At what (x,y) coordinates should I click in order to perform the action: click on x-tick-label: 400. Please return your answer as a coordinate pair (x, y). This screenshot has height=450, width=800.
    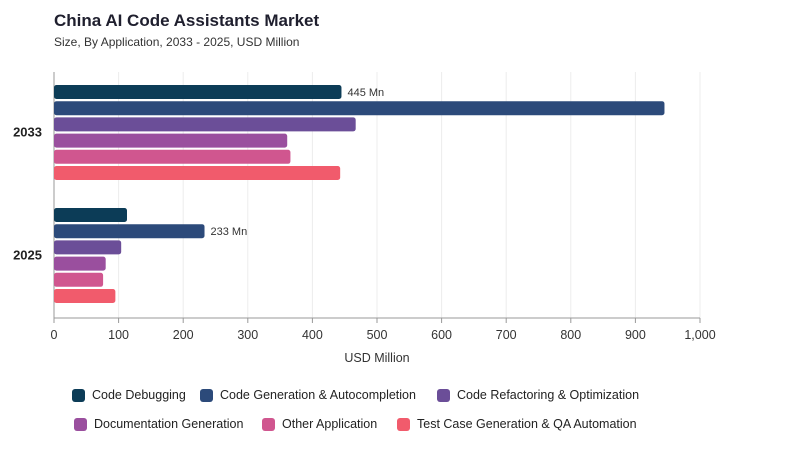
    Looking at the image, I should click on (312, 335).